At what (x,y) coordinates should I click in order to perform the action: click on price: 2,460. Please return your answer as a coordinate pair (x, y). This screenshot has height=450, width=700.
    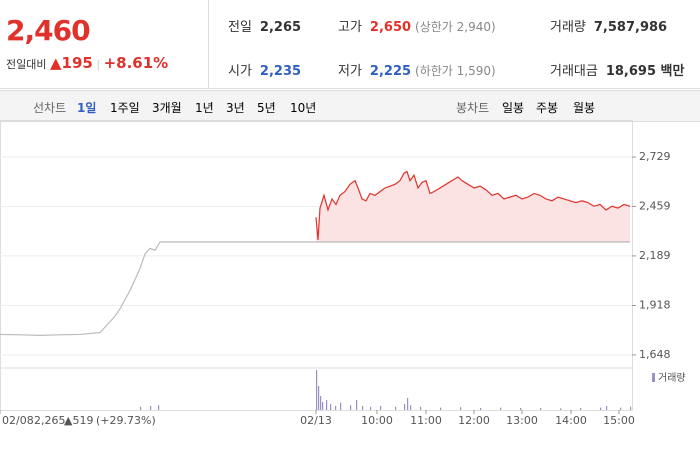
    Looking at the image, I should click on (48, 30).